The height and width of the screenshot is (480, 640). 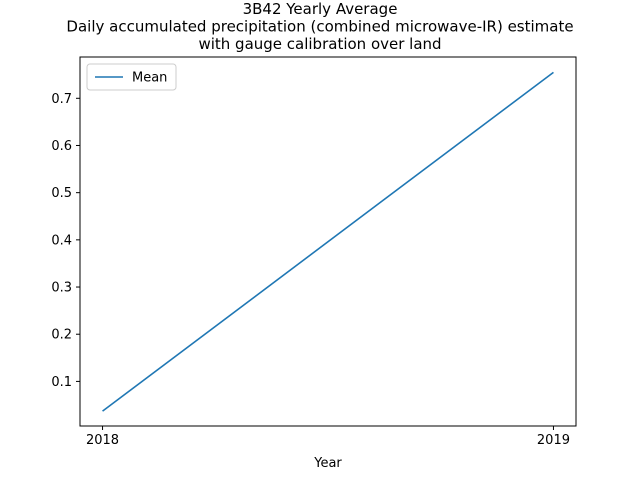 What do you see at coordinates (61, 99) in the screenshot?
I see `y-tick-label: 0.7` at bounding box center [61, 99].